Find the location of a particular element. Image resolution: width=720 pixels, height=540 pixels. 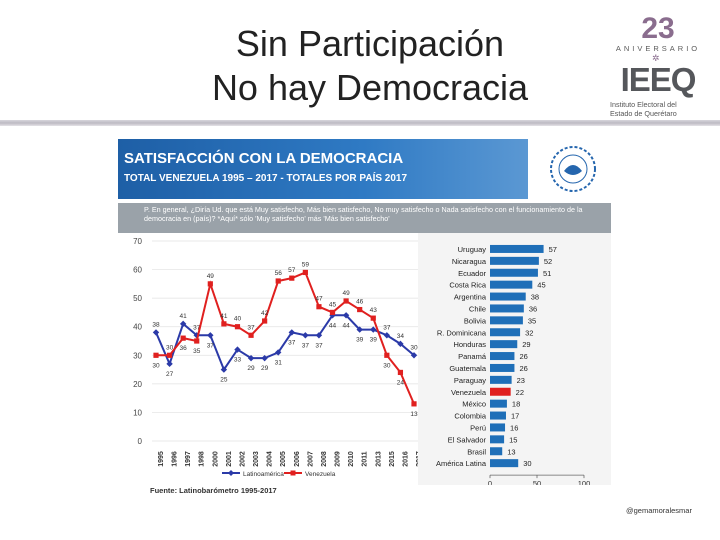

x-tick-label: 1998 is located at coordinates (202, 459).